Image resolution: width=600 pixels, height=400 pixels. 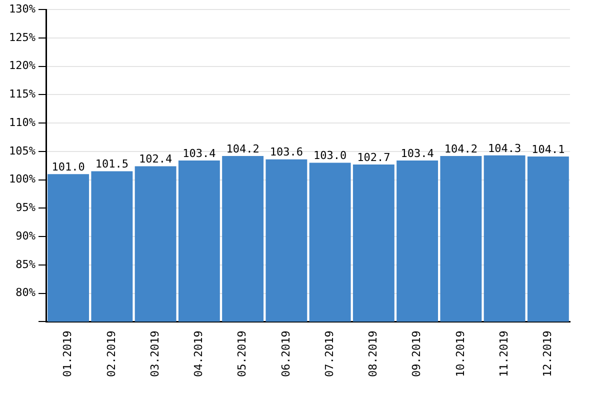 I want to click on data-label: 103.0, so click(x=330, y=155).